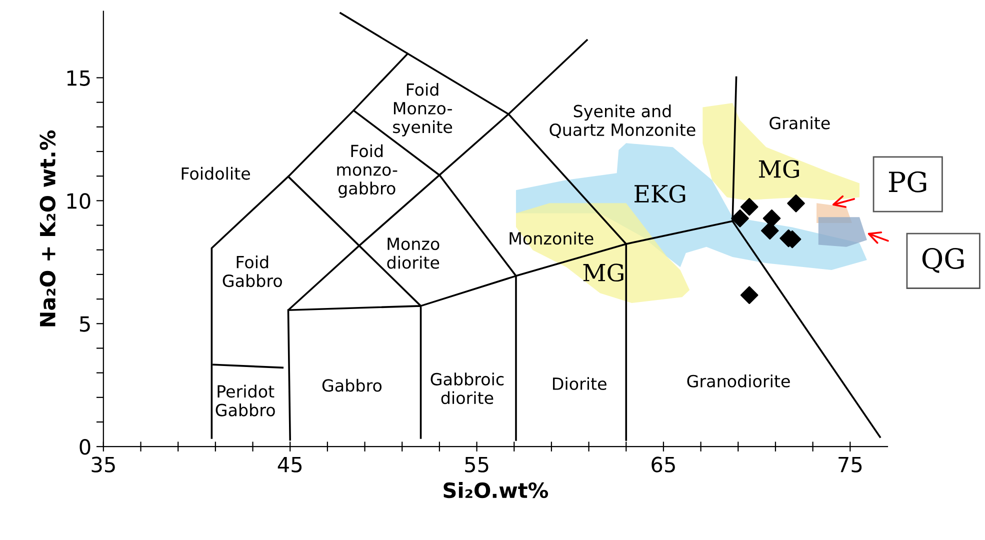  What do you see at coordinates (800, 123) in the screenshot?
I see `annotation: Granite` at bounding box center [800, 123].